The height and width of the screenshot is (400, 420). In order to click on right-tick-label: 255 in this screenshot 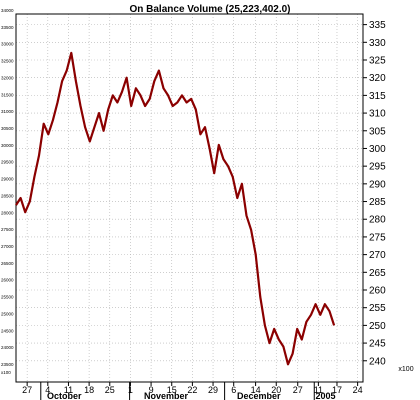, I will do `click(377, 308)`.